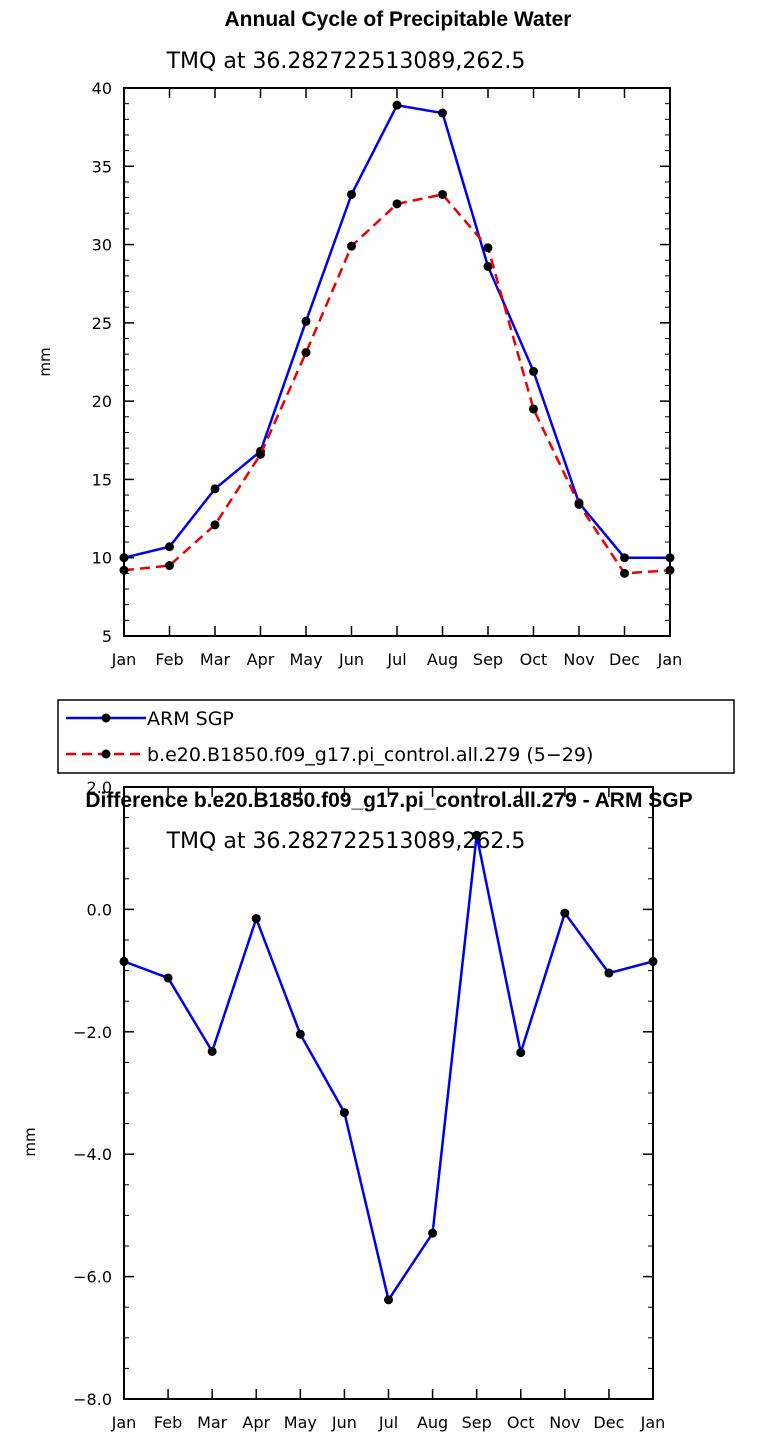  Describe the element at coordinates (488, 659) in the screenshot. I see `chart1-xtick-label: Sep` at that location.